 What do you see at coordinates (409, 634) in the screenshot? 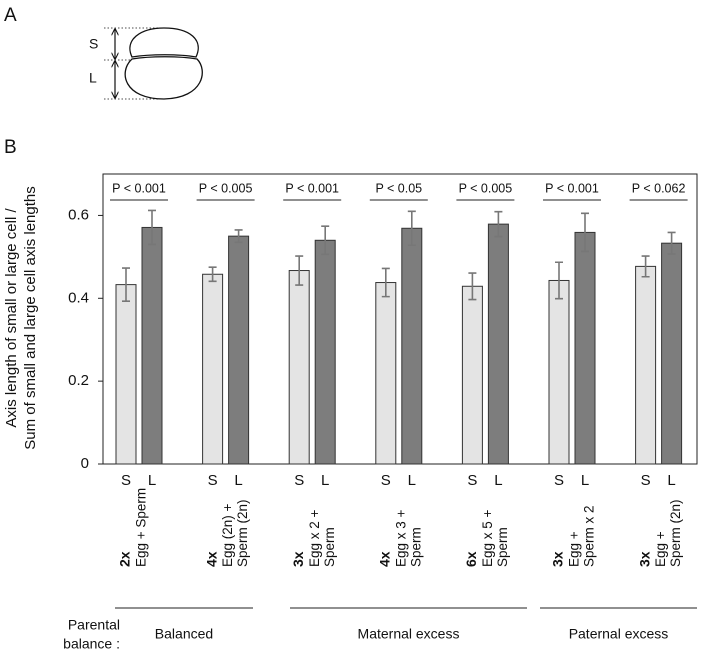
I see `group-label: Maternal excess` at bounding box center [409, 634].